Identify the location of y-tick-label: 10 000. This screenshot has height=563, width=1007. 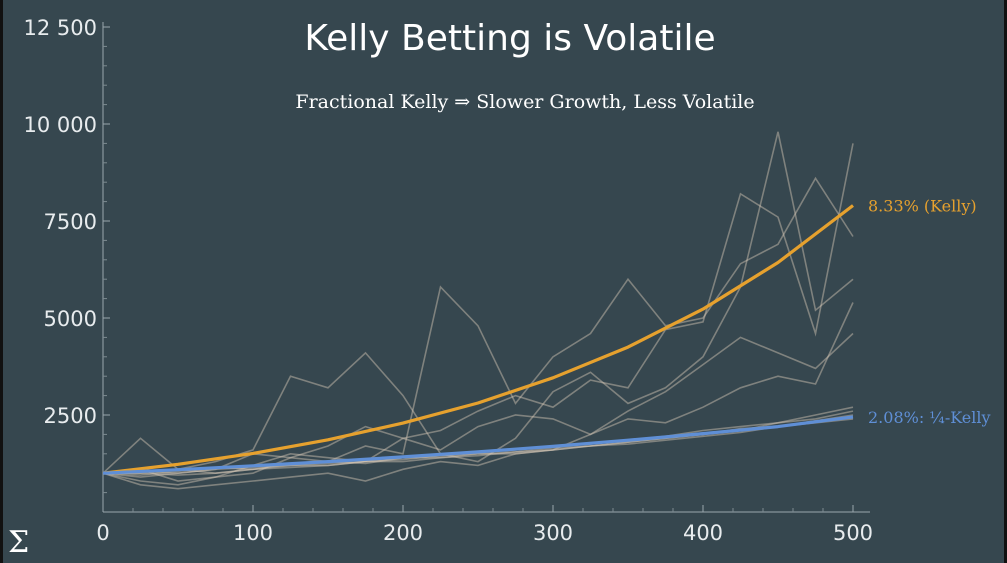
(60, 125).